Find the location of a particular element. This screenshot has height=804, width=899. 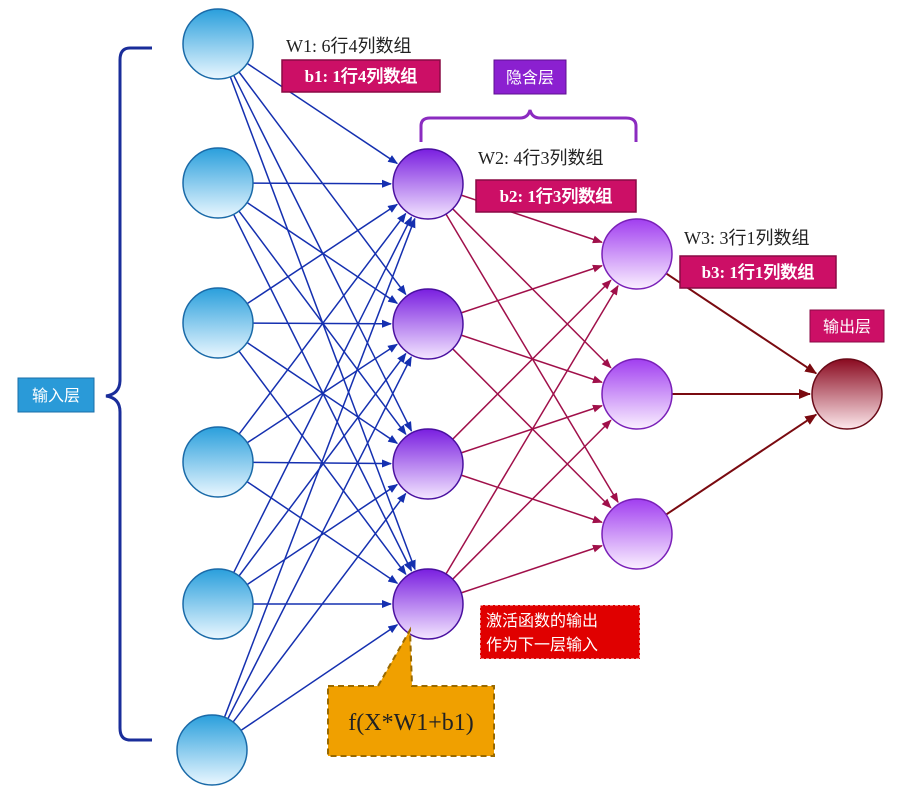

input-layer-label-text: 输入层 is located at coordinates (56, 395).